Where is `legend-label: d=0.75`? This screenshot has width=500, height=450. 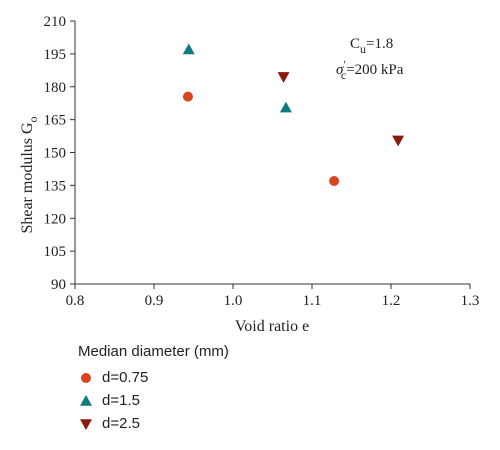
legend-label: d=0.75 is located at coordinates (125, 377).